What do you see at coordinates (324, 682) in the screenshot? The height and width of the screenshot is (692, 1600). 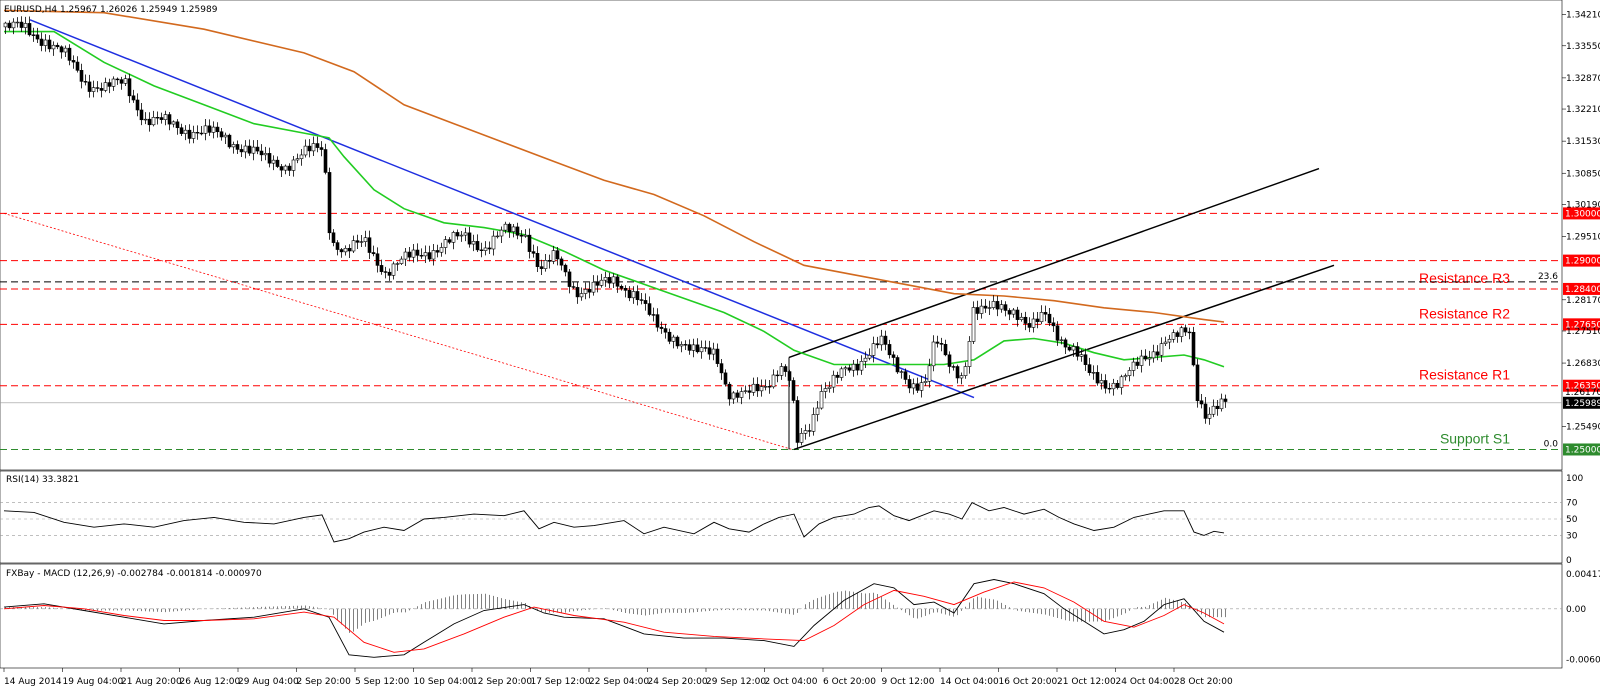 I see `time-tick-label: 2 Sep 20:00` at bounding box center [324, 682].